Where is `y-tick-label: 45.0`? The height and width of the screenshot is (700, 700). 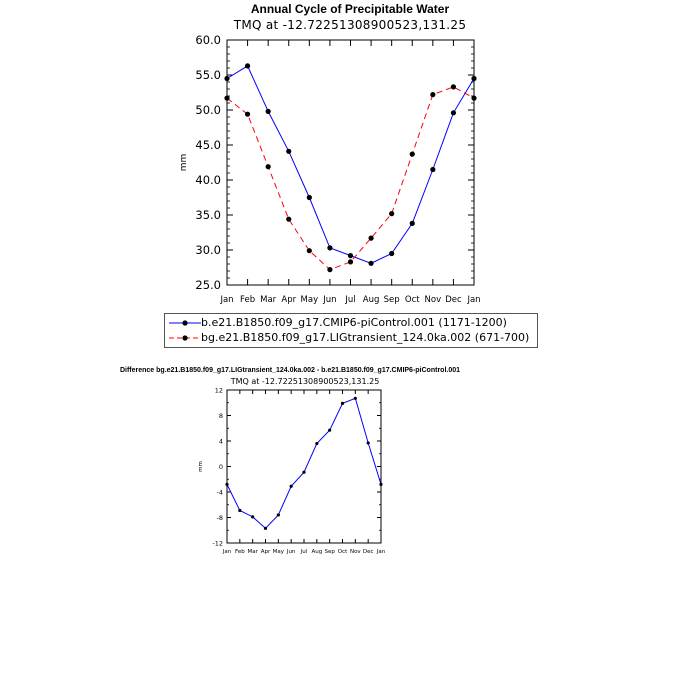 y-tick-label: 45.0 is located at coordinates (208, 145).